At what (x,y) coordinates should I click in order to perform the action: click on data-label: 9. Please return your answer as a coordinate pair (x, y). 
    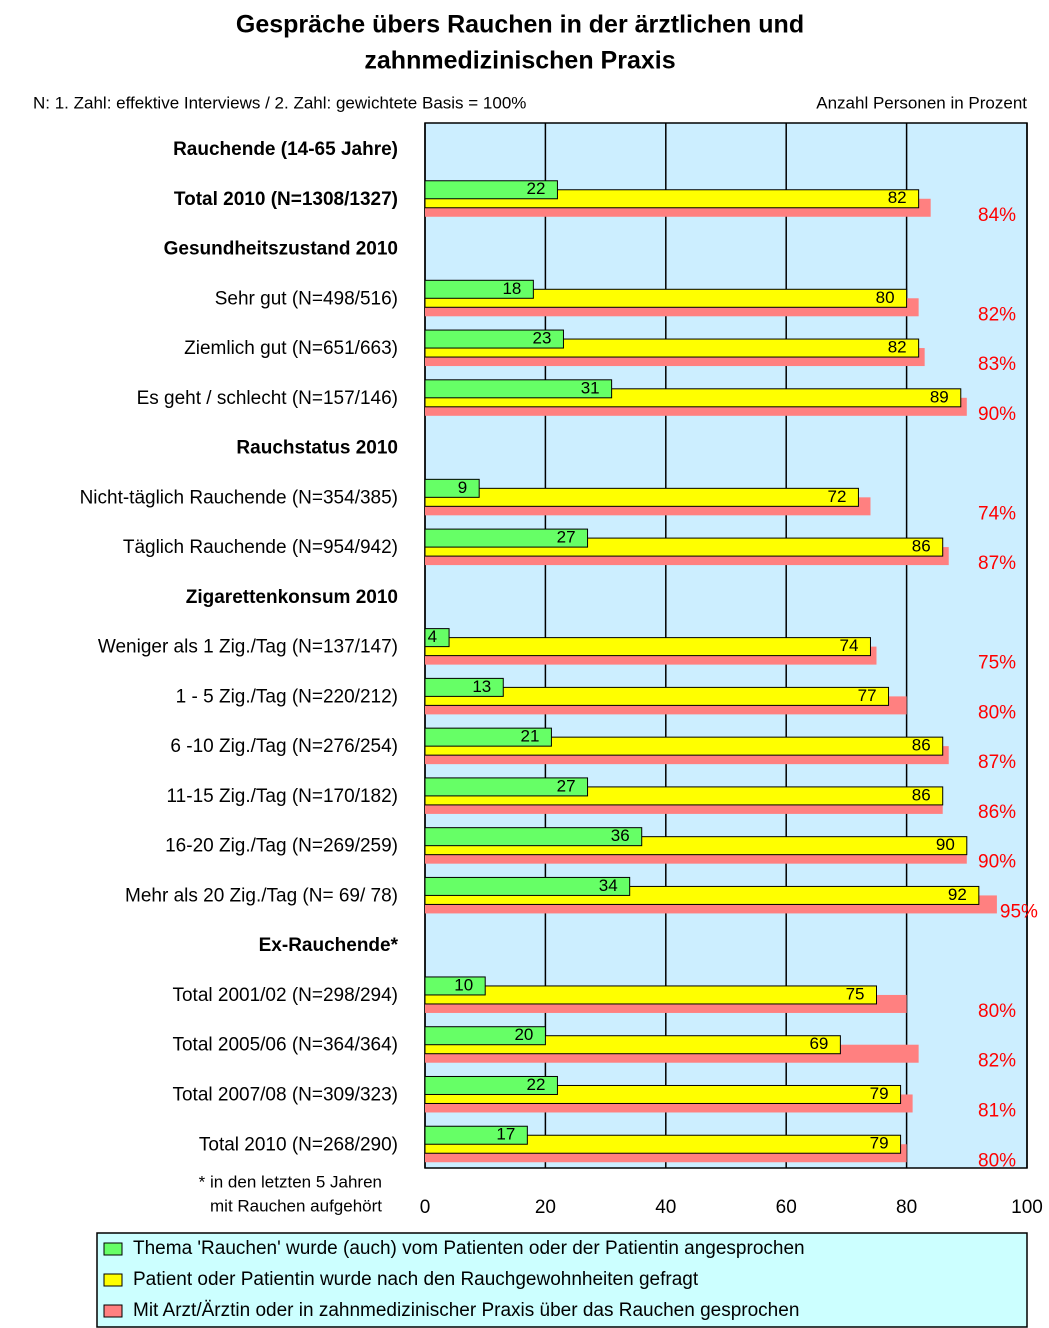
    Looking at the image, I should click on (462, 487).